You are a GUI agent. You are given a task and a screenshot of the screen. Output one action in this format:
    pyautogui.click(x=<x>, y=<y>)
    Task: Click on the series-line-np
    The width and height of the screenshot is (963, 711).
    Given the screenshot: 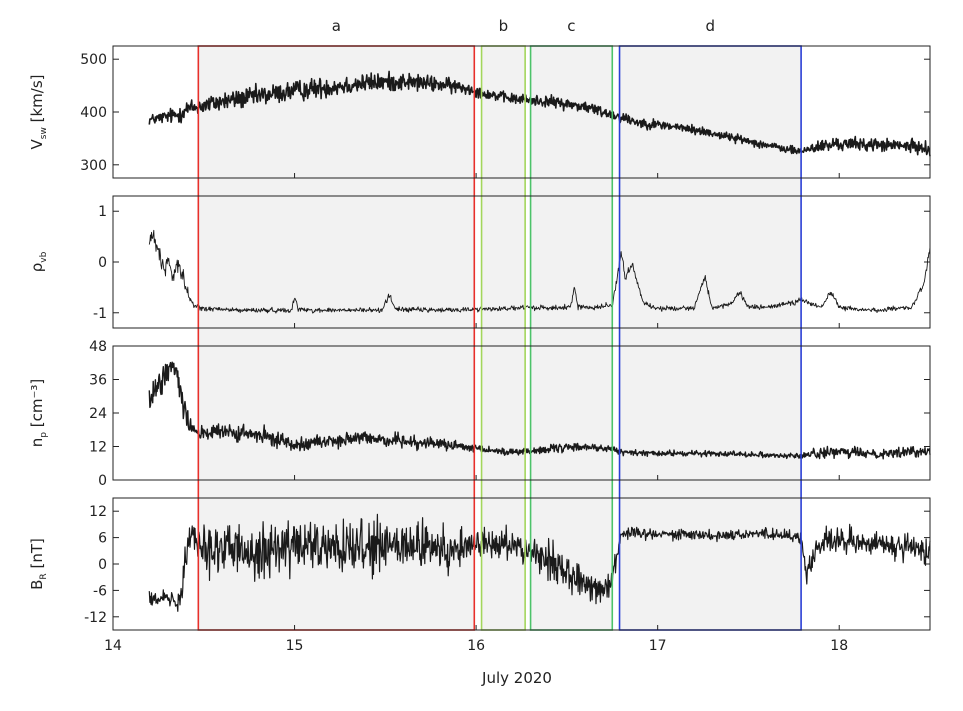 What is the action you would take?
    pyautogui.click(x=539, y=410)
    